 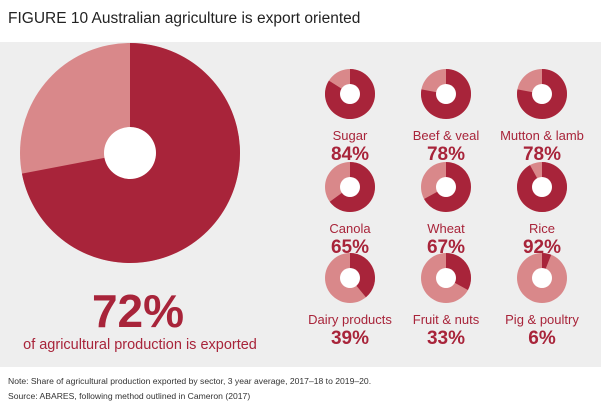 What do you see at coordinates (542, 154) in the screenshot?
I see `mutton-lamb-value-label: 78%` at bounding box center [542, 154].